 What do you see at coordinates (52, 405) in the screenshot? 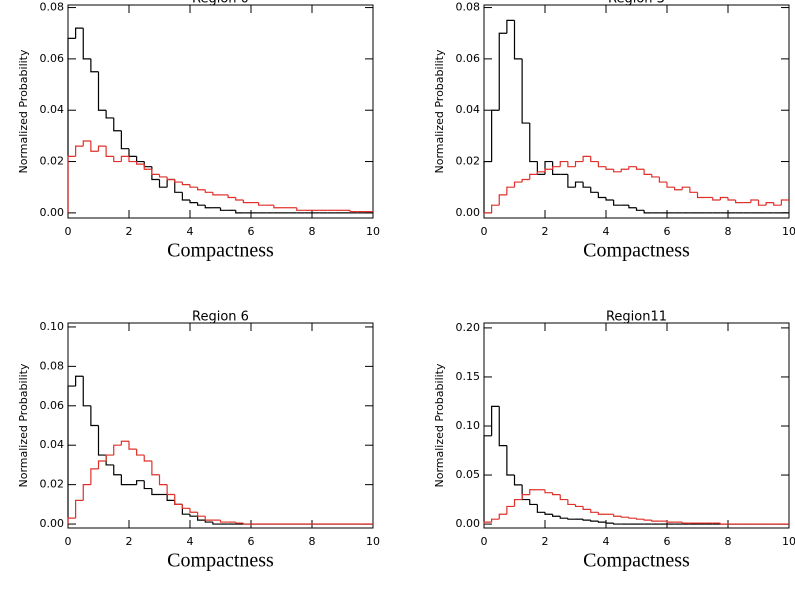
I see `y-tick-label: 0.06` at bounding box center [52, 405].